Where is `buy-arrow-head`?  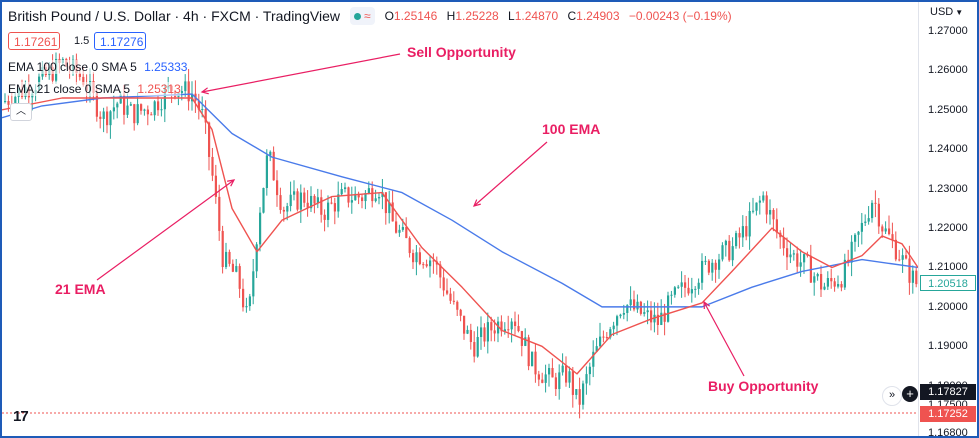
buy-arrow-head is located at coordinates (707, 305).